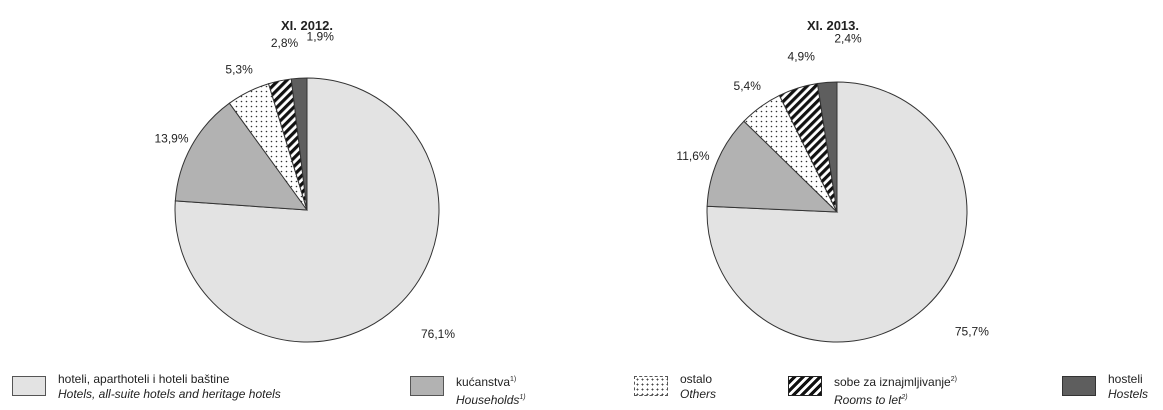  Describe the element at coordinates (1079, 386) in the screenshot. I see `legend-swatch-hostels` at that location.